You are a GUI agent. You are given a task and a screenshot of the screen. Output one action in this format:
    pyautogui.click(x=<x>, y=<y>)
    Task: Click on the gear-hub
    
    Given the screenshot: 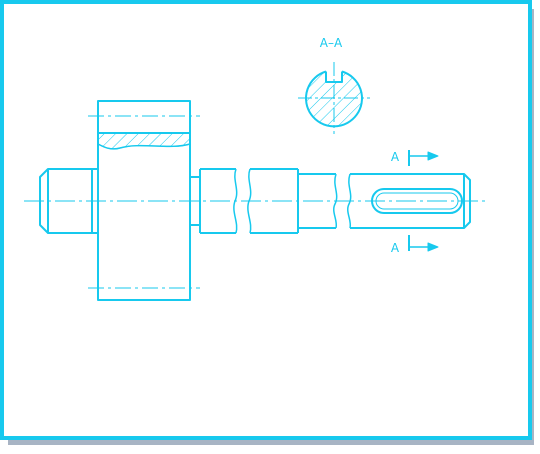 What is the action you would take?
    pyautogui.click(x=144, y=200)
    